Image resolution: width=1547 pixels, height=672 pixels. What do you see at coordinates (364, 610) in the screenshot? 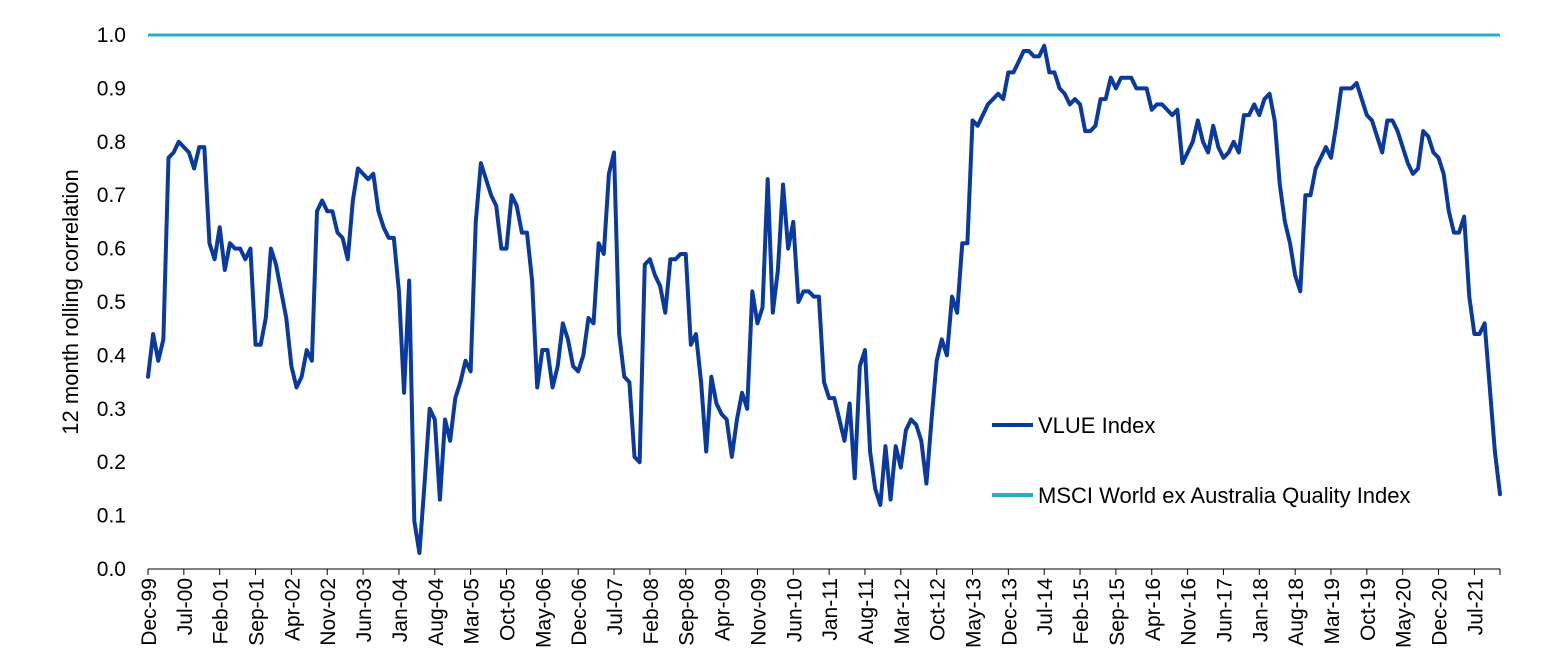
I see `x-tick-label: Jun-03` at bounding box center [364, 610].